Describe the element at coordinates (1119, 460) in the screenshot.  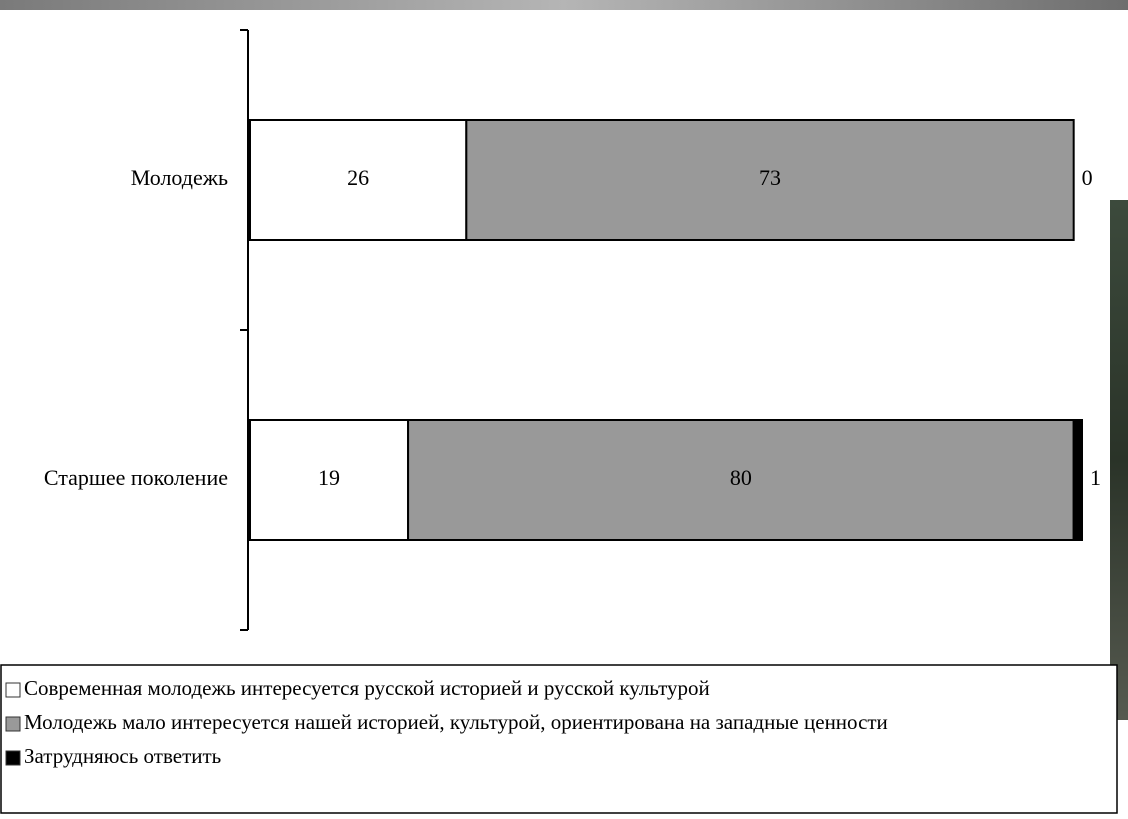
I see `photo-fragment` at that location.